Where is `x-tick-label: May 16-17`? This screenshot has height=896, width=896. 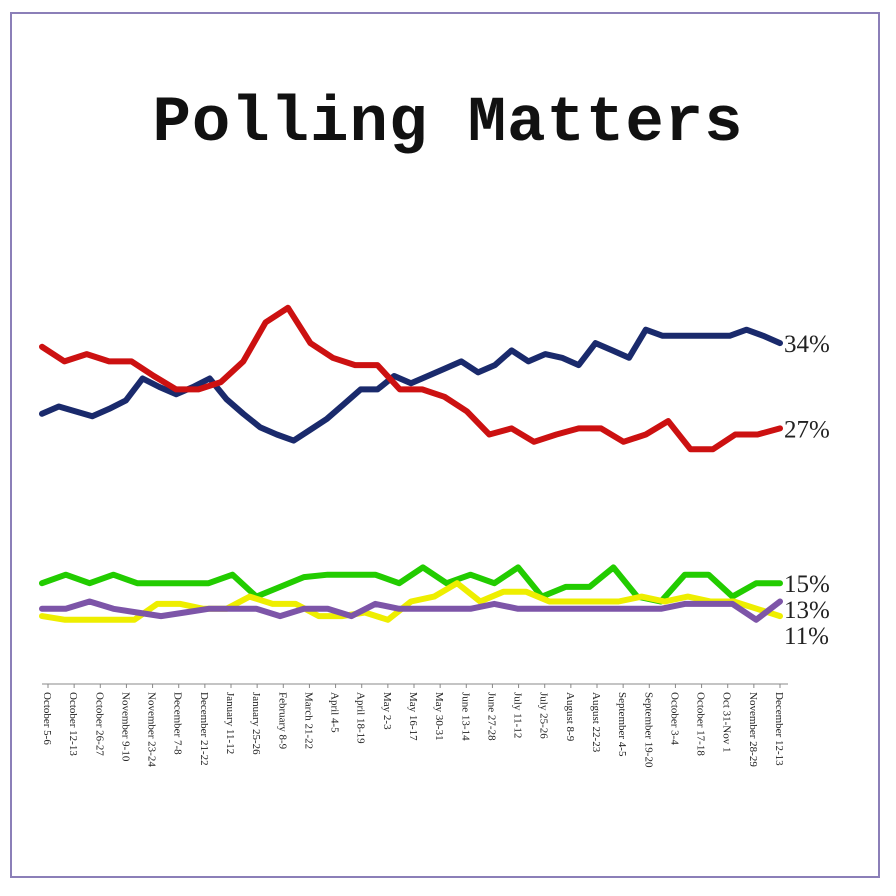 x-tick-label: May 16-17 is located at coordinates (413, 716).